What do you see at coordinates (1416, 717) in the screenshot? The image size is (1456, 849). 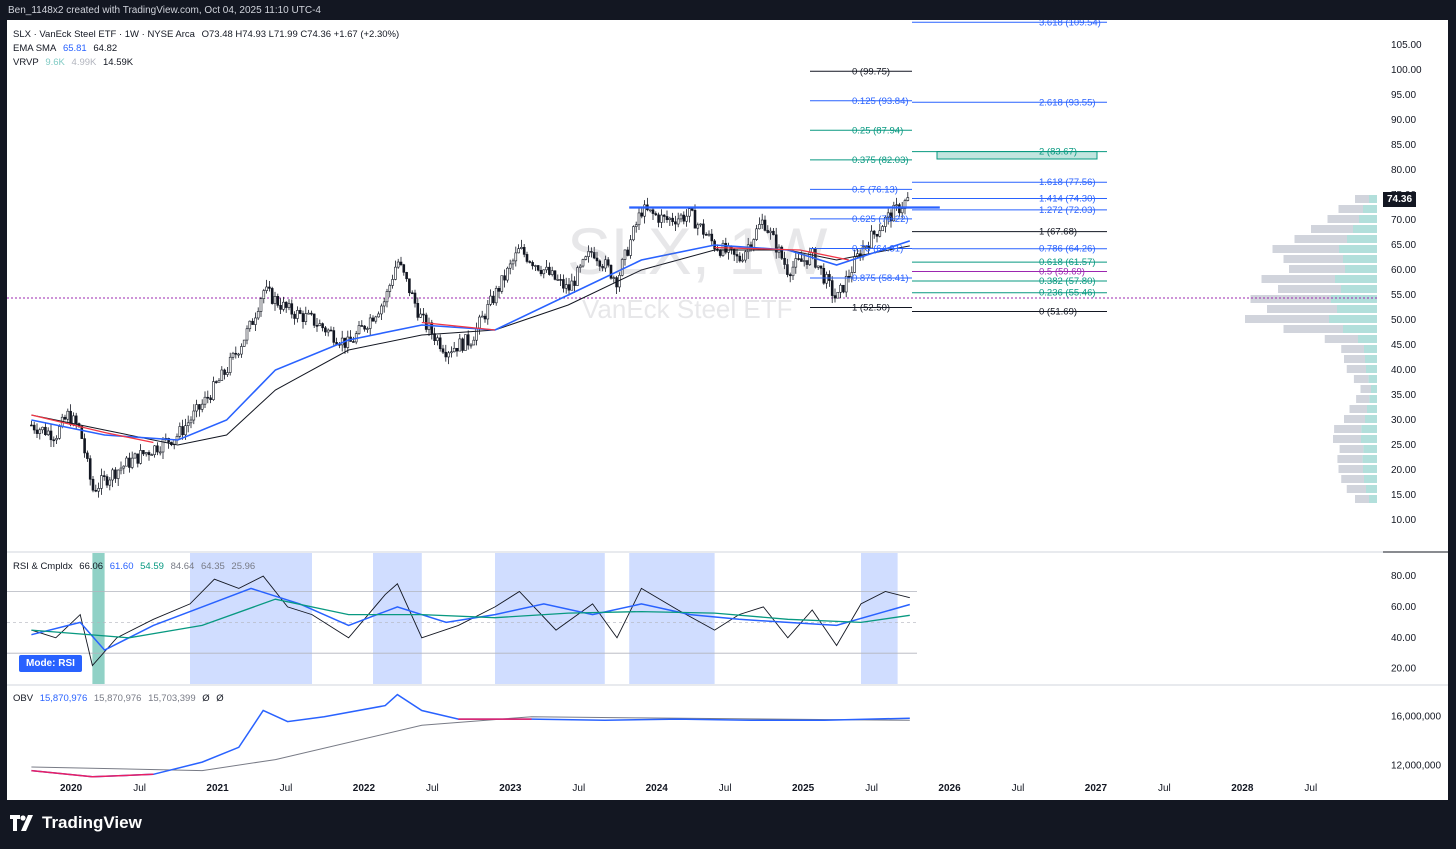 I see `obv-tick-0: 16,000,000` at bounding box center [1416, 717].